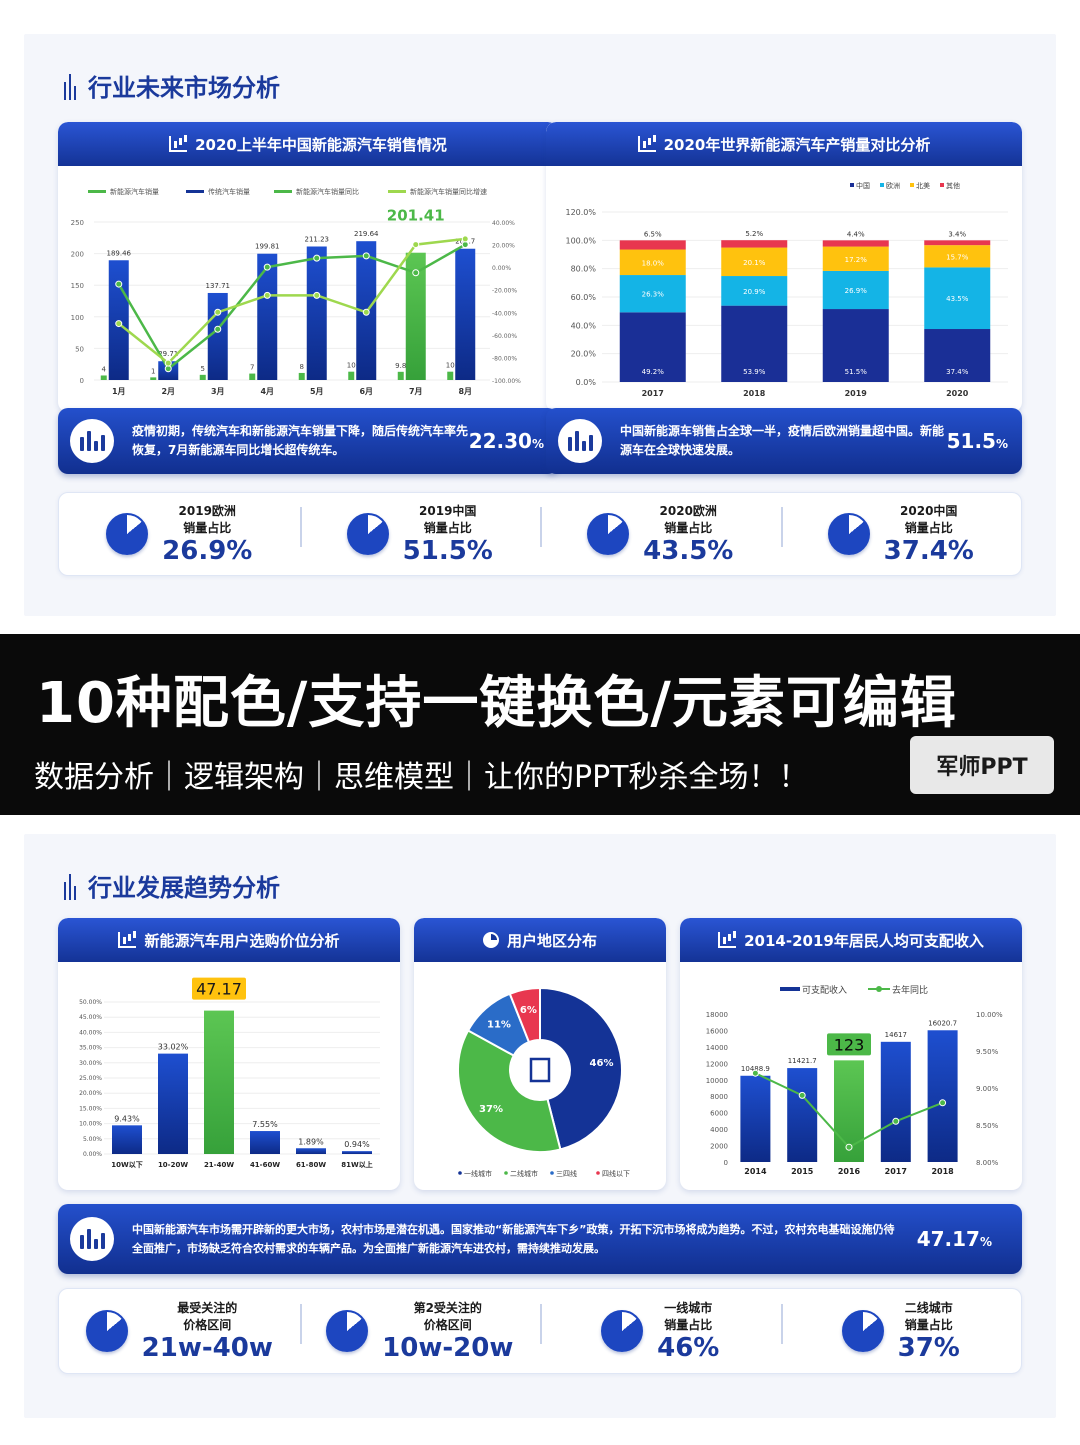 This screenshot has height=1445, width=1080. Describe the element at coordinates (252, 368) in the screenshot. I see `bar-small-label: 7` at that location.